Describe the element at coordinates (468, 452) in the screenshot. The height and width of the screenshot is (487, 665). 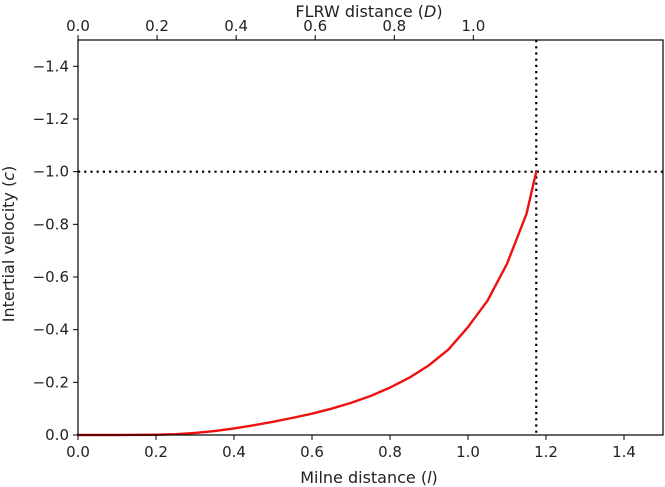
I see `x-tick-label: 1.0` at that location.